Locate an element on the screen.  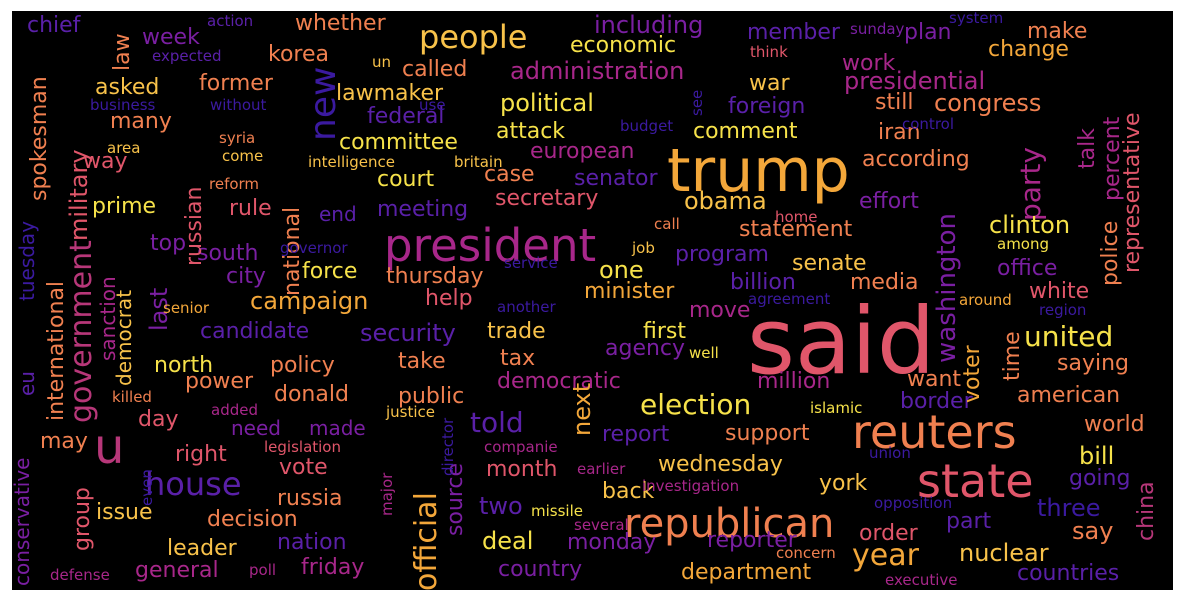
word-justice: justice is located at coordinates (411, 412).